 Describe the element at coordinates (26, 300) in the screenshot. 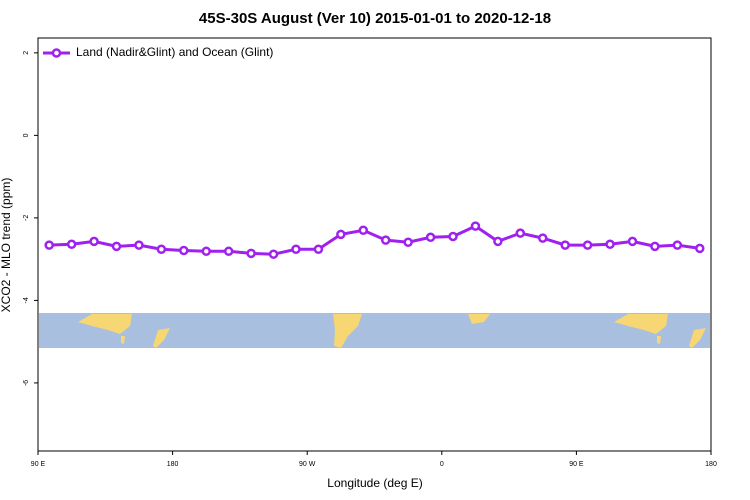

I see `y-tick-label: -4` at that location.